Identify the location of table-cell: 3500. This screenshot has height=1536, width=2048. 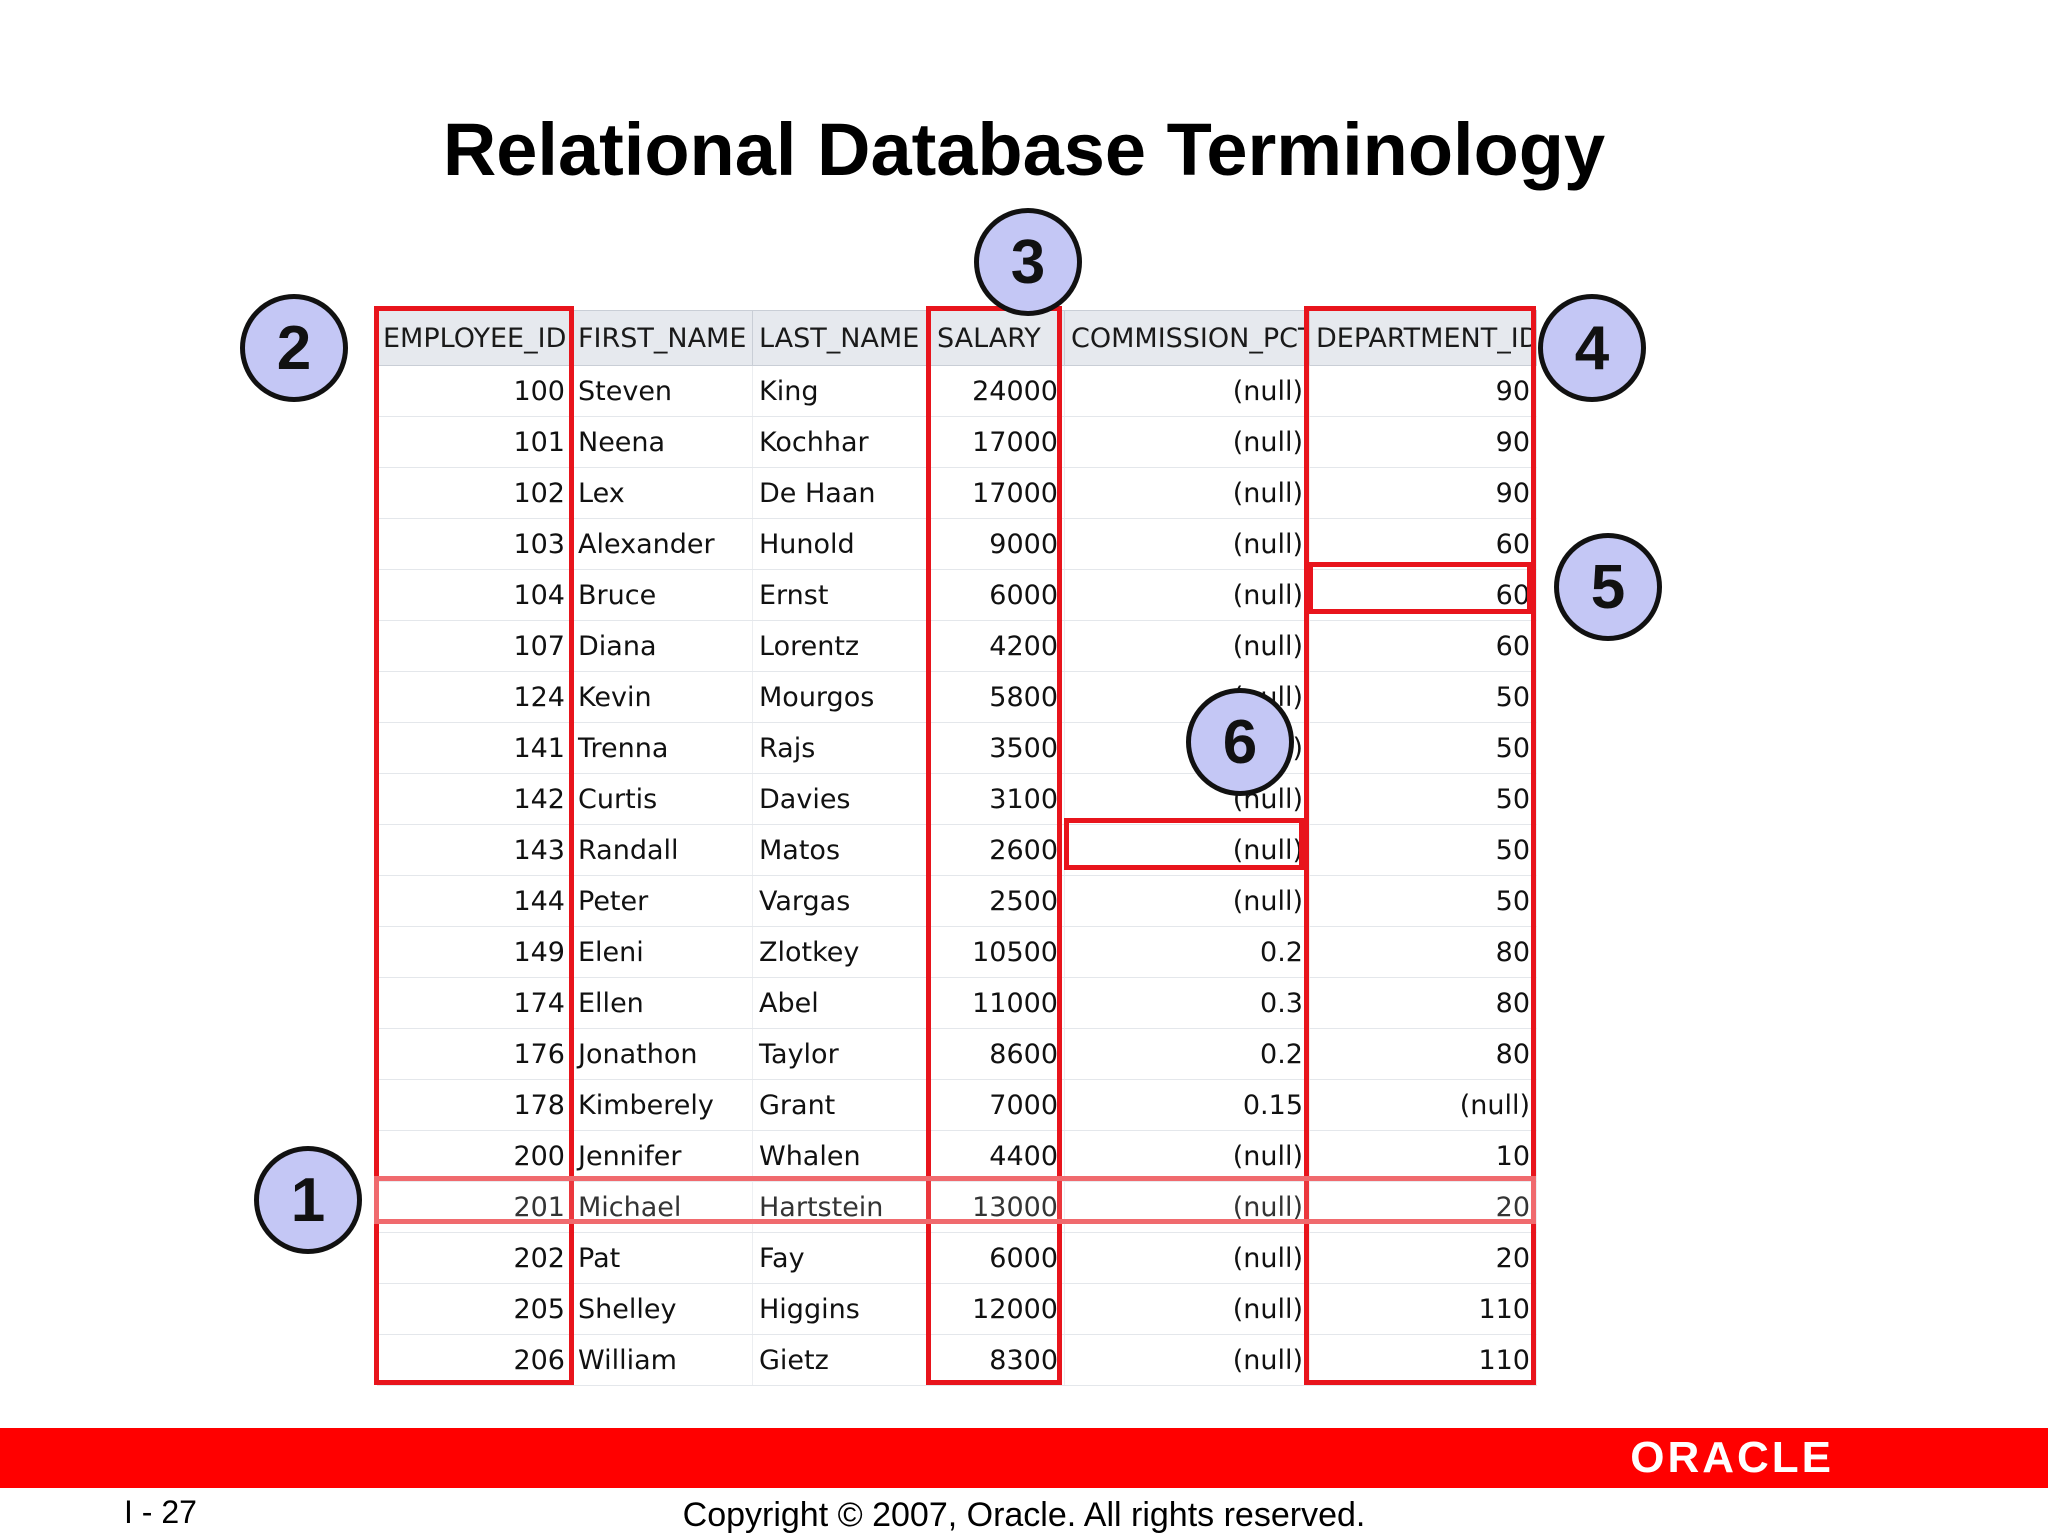
(997, 748).